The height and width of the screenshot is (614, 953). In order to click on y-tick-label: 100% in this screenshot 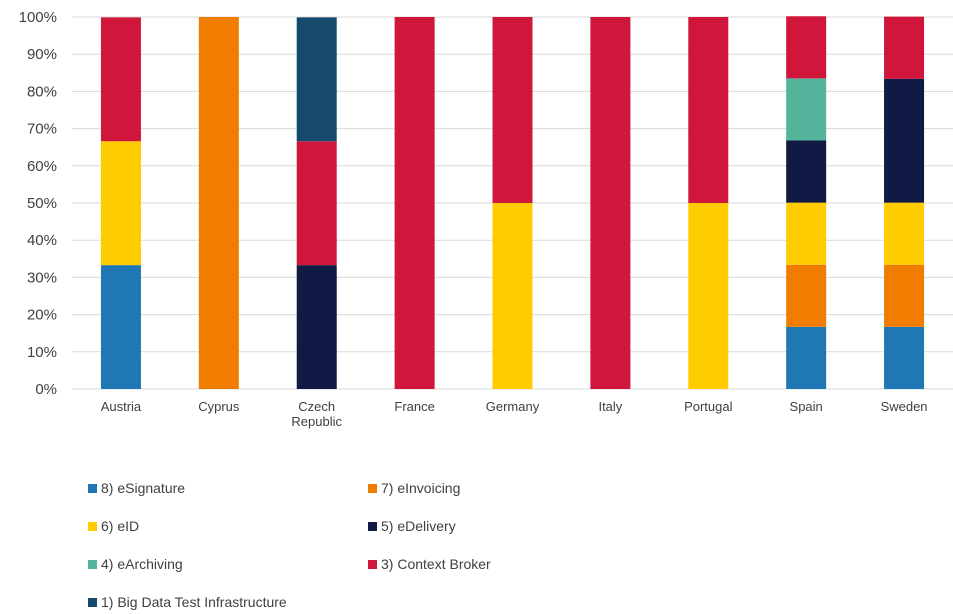, I will do `click(38, 17)`.